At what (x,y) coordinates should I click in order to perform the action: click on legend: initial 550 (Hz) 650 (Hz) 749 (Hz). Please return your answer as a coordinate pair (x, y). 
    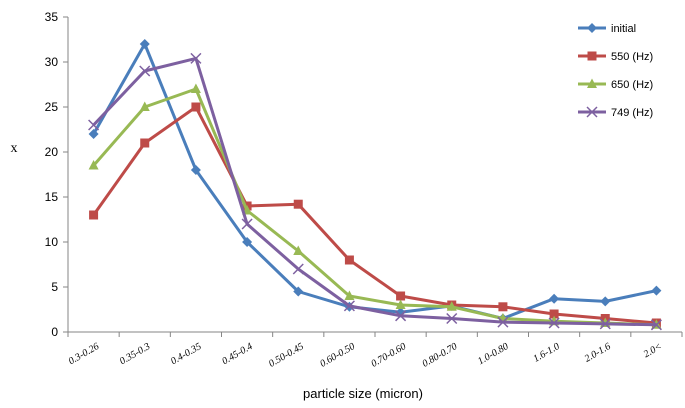
    Looking at the image, I should click on (615, 71).